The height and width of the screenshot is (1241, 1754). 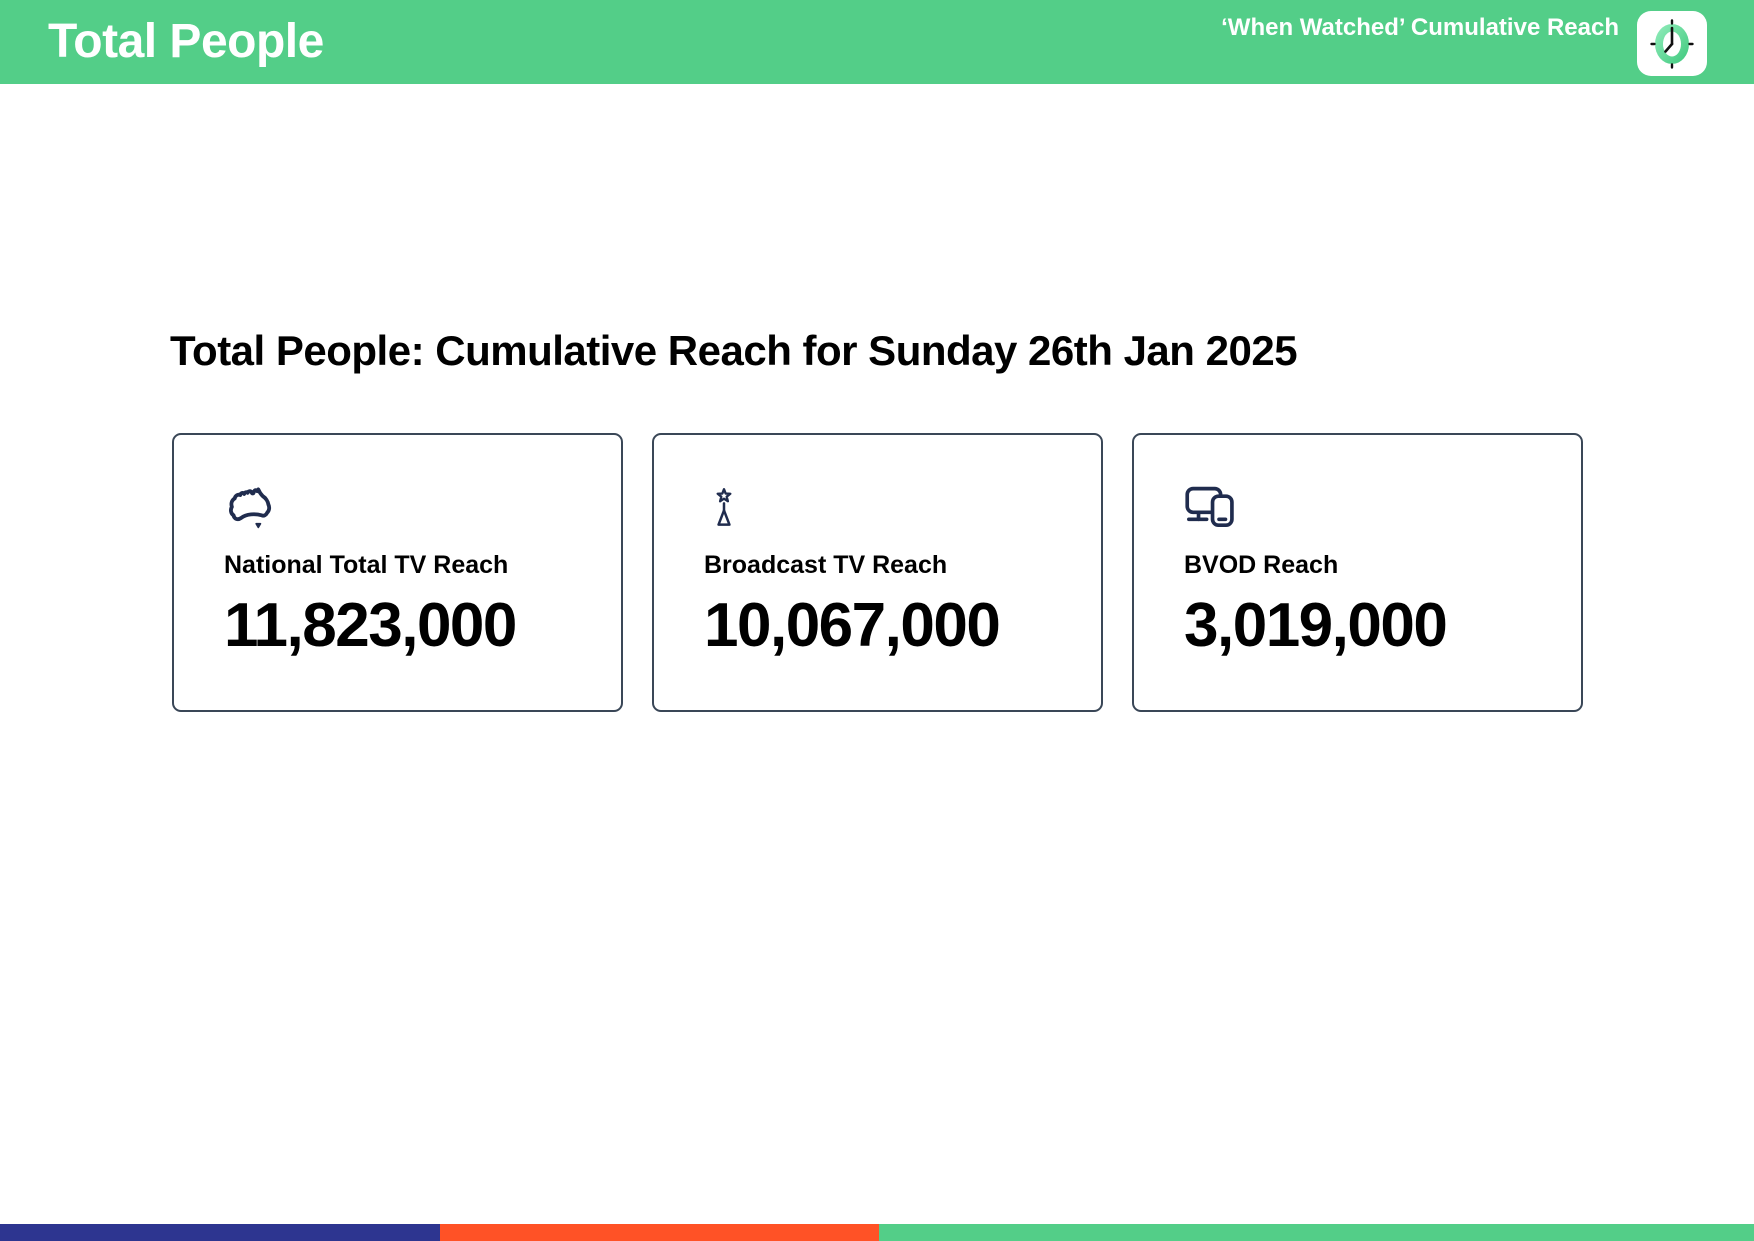 I want to click on header-right-group: ‘When Watched’ Cumulative Reach, so click(x=1464, y=42).